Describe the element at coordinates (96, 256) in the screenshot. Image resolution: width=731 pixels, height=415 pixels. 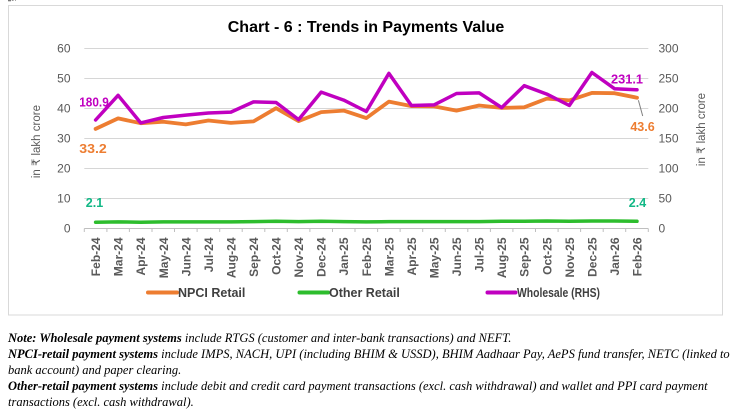
I see `svg-text: Feb-24` at that location.